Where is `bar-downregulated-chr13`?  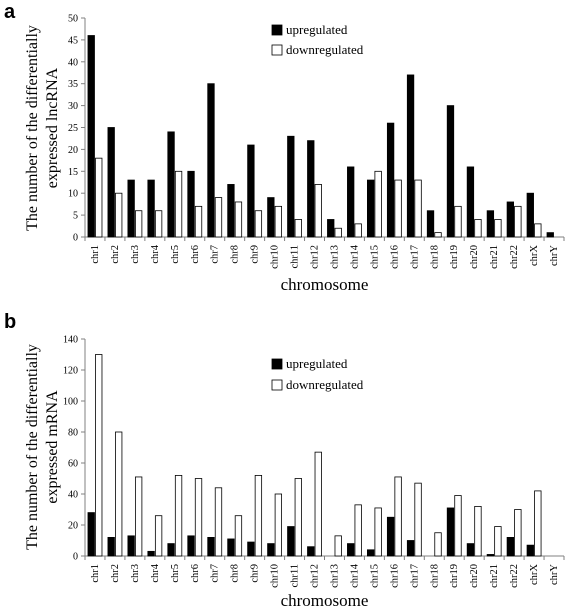 bar-downregulated-chr13 is located at coordinates (338, 232).